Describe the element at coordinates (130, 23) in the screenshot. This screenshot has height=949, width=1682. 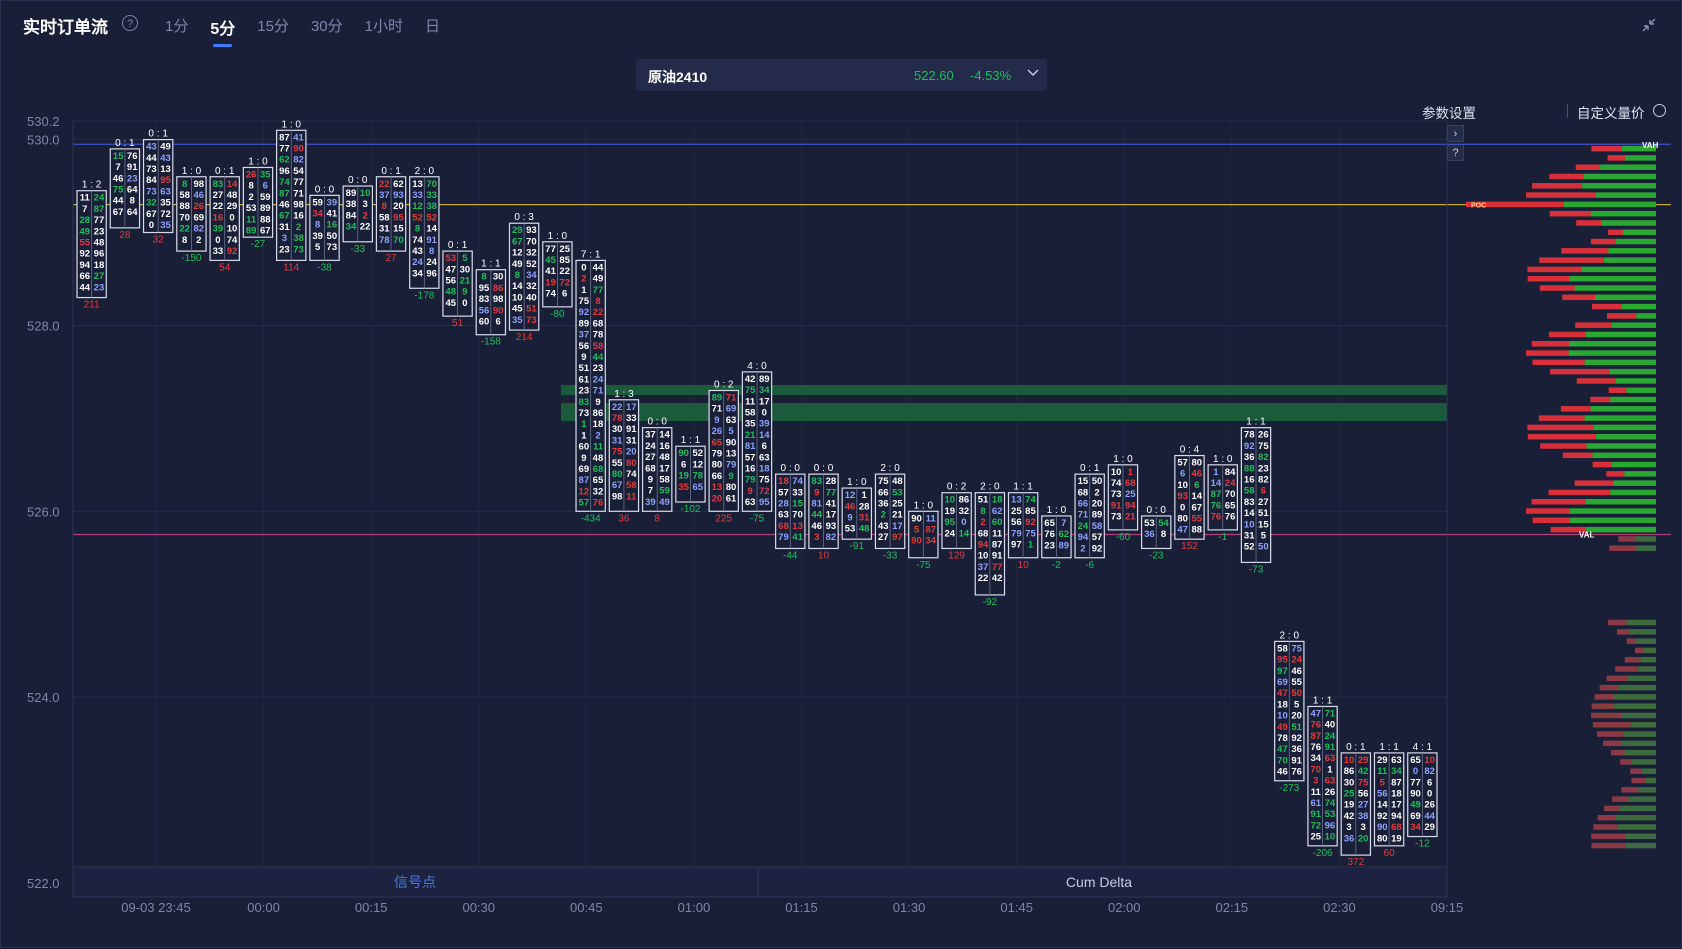
I see `question-circle-icon: ?` at that location.